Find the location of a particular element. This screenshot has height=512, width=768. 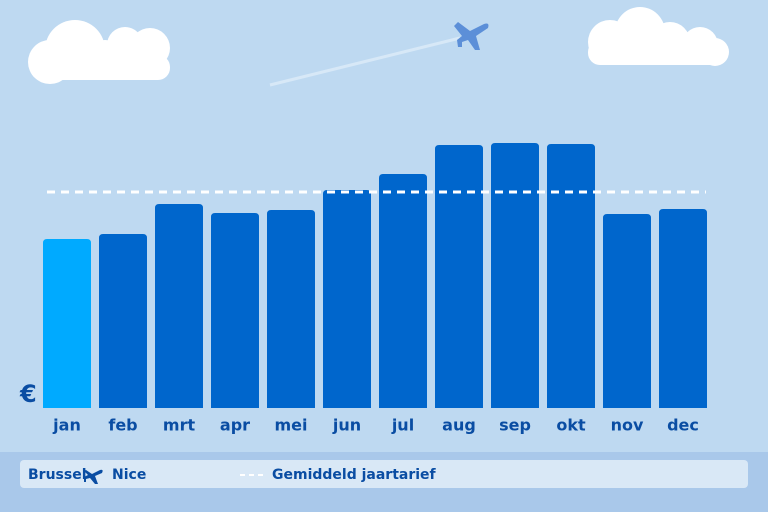

x-tick-label: nov is located at coordinates (627, 425).